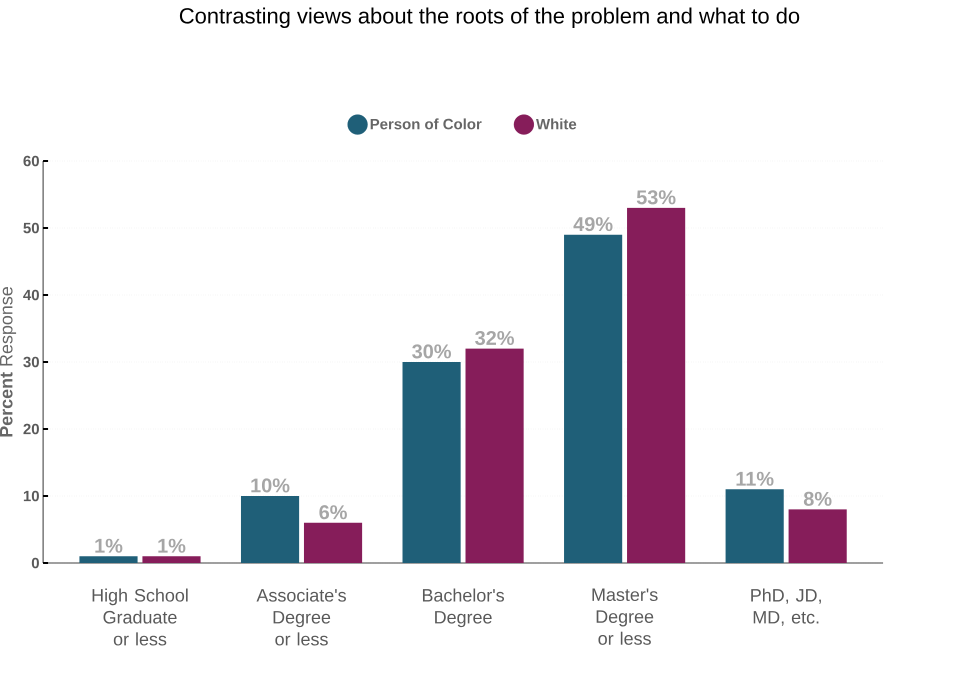 This screenshot has width=979, height=688. I want to click on y-tick-label: 10, so click(31, 496).